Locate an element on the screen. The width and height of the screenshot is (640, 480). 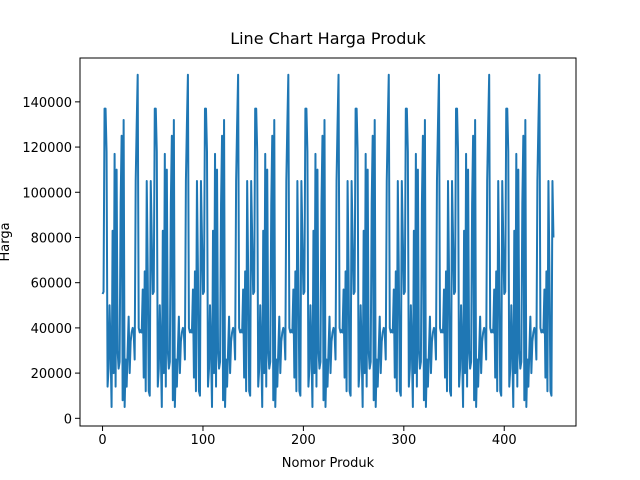
y-tick-label: 40000 is located at coordinates (51, 329).